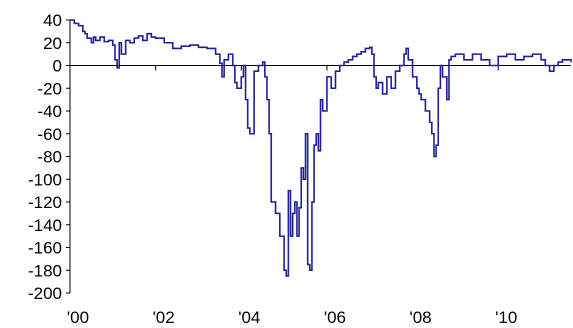 The height and width of the screenshot is (328, 573). What do you see at coordinates (335, 317) in the screenshot?
I see `x-tick-label: '06` at bounding box center [335, 317].